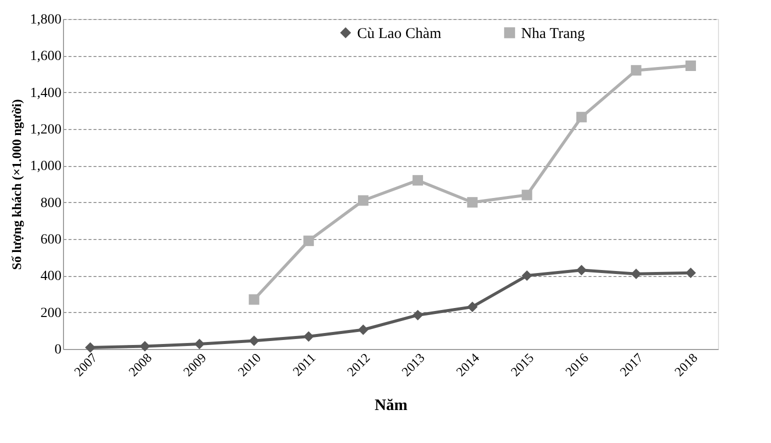 The image size is (771, 443). What do you see at coordinates (51, 203) in the screenshot?
I see `y-tick-label: 800` at bounding box center [51, 203].